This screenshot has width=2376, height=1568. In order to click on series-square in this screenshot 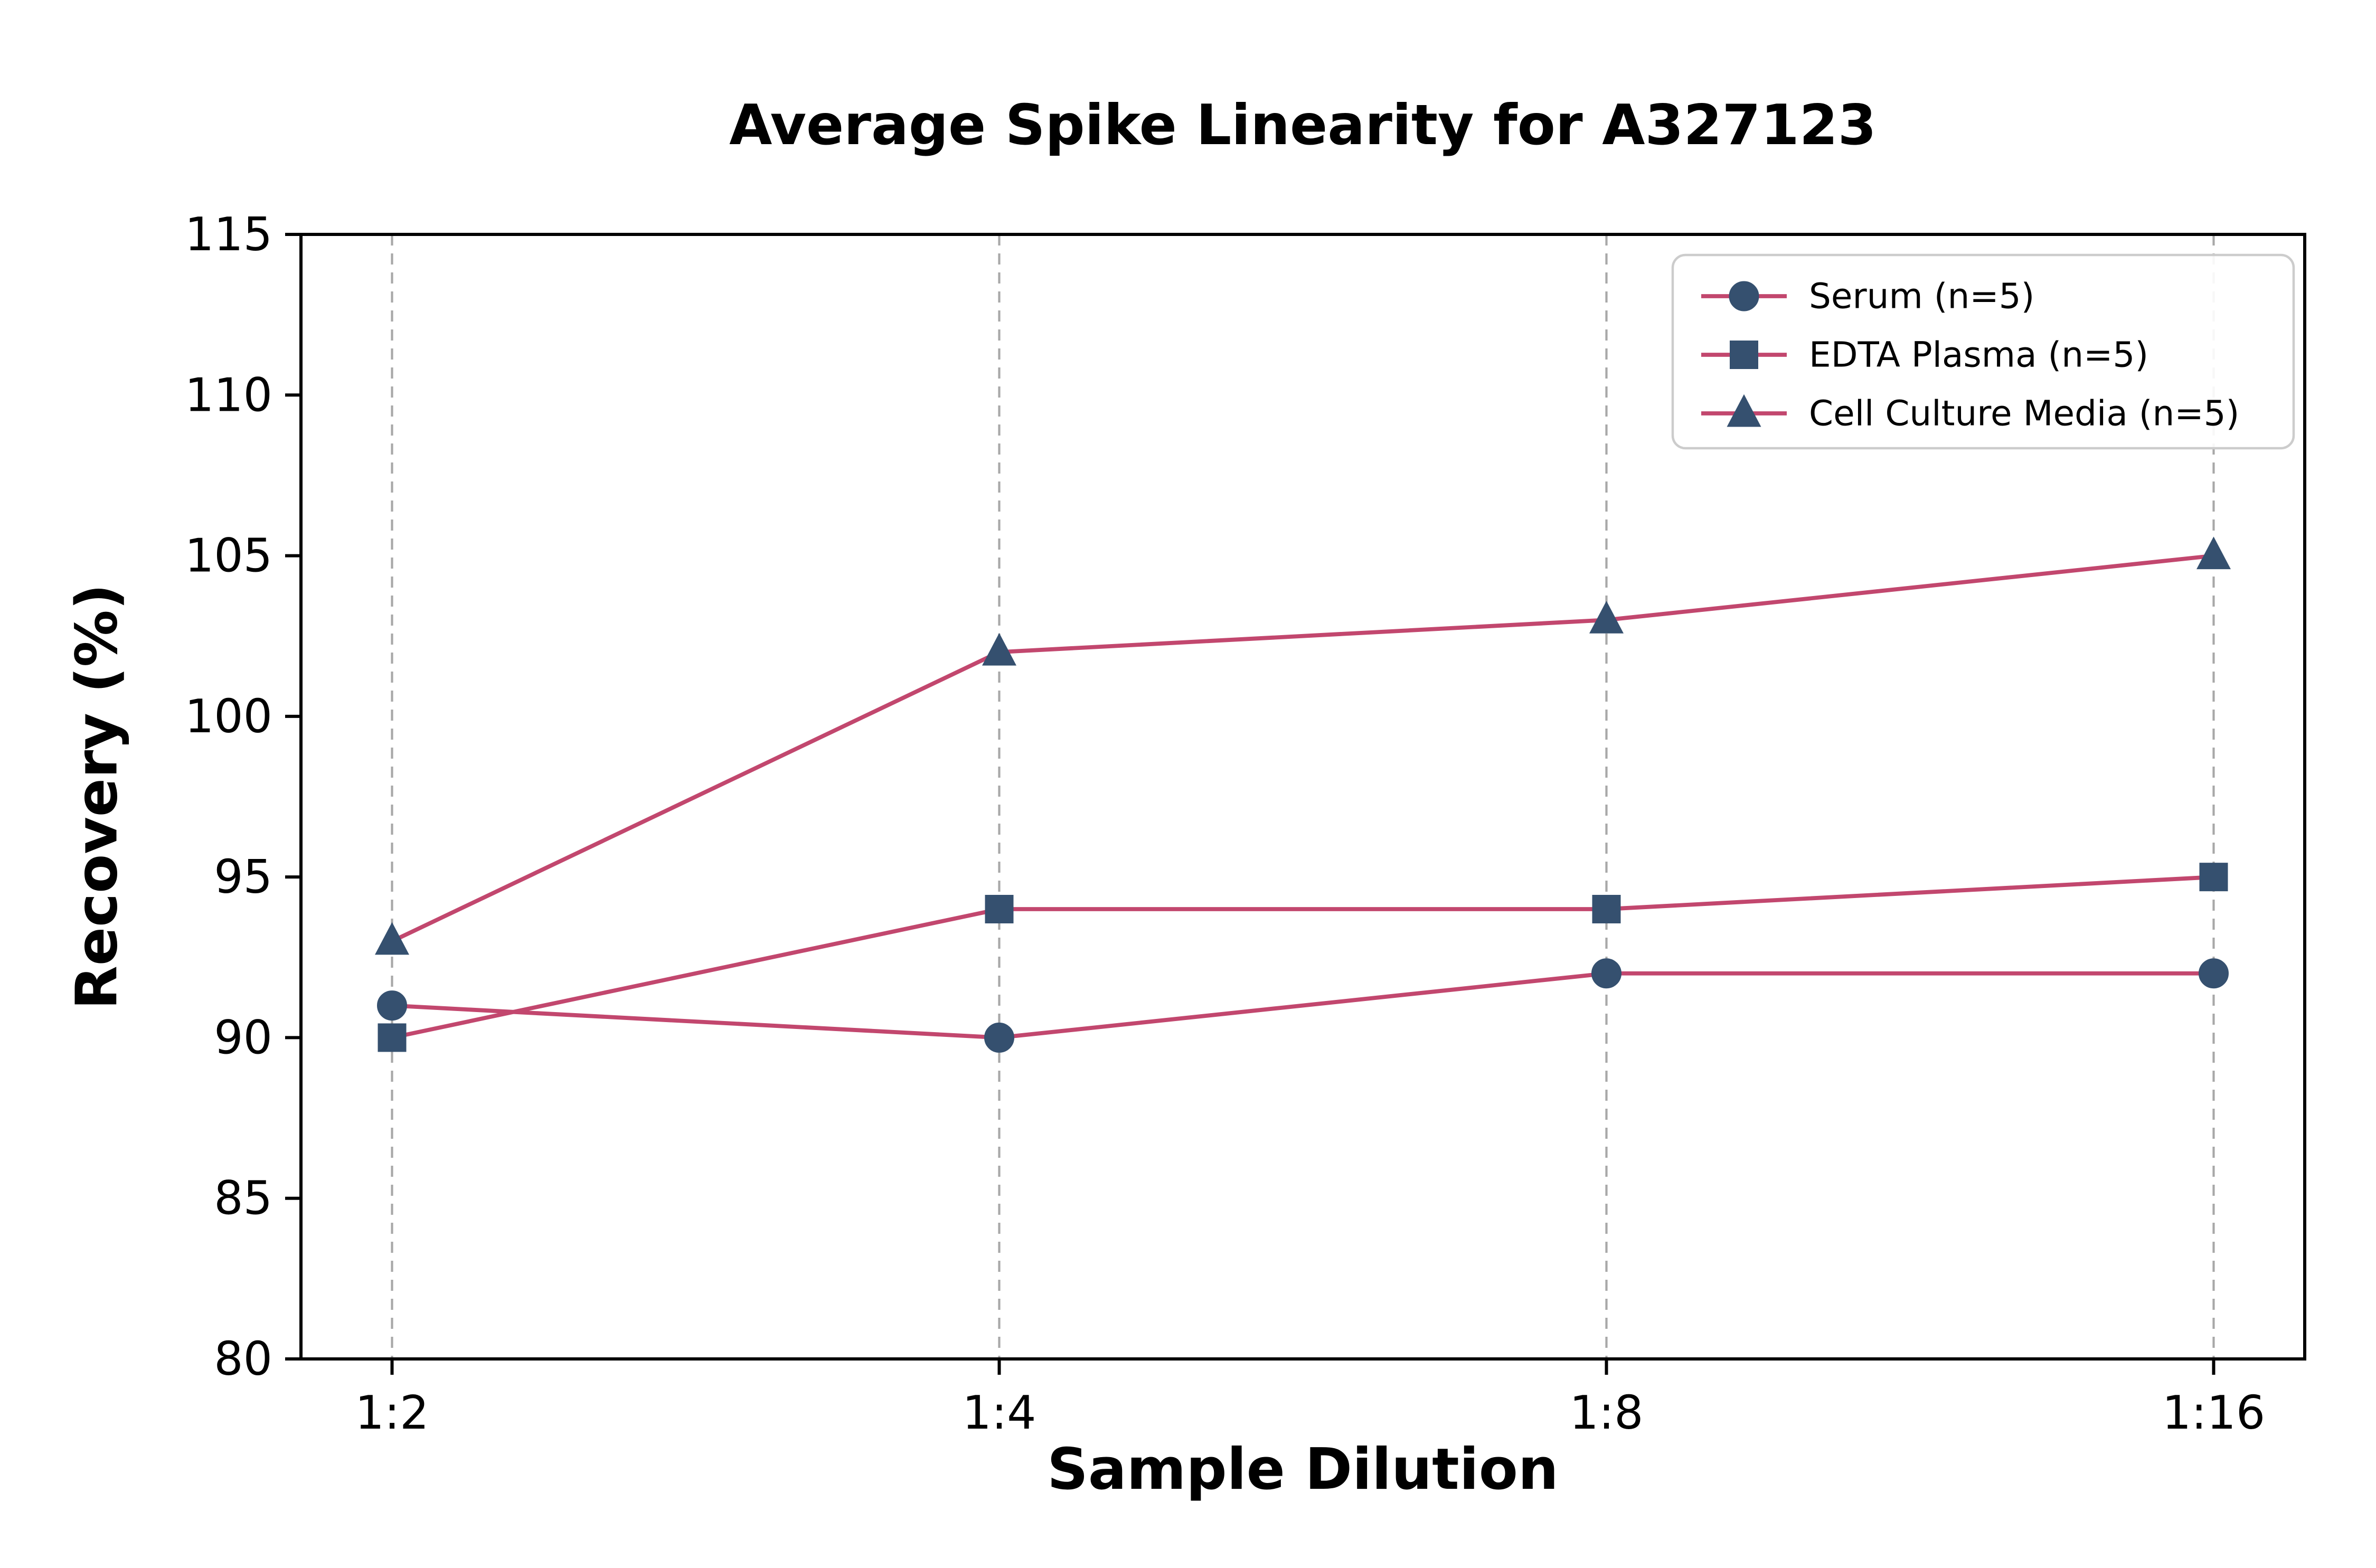, I will do `click(1303, 958)`.